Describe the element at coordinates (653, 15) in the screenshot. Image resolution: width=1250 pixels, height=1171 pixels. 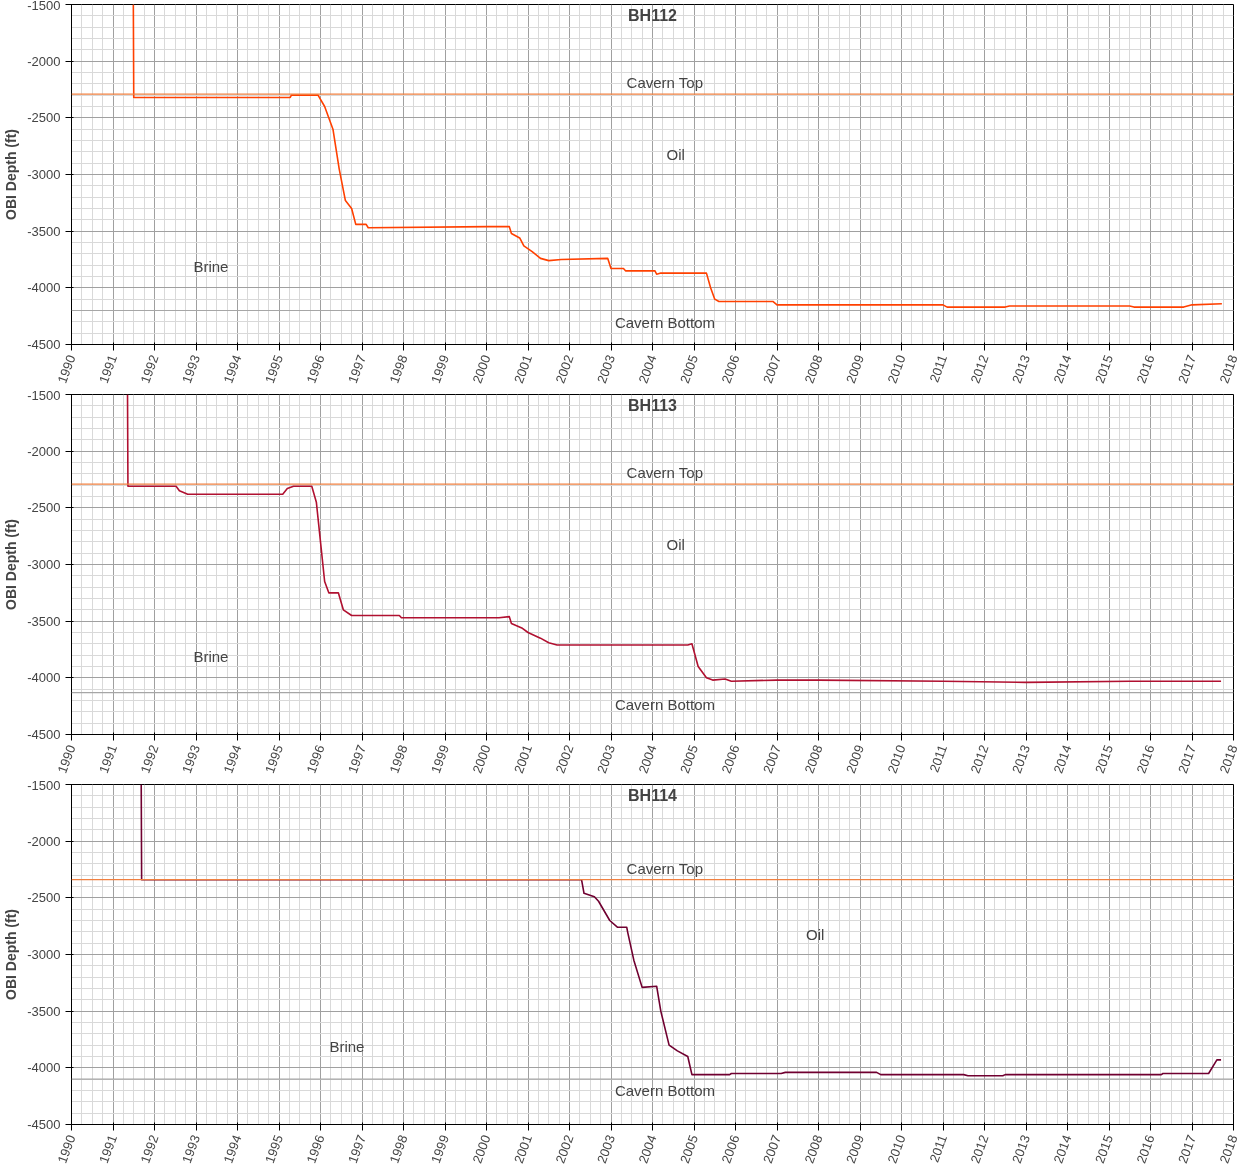
I see `chart-title: BH112` at that location.